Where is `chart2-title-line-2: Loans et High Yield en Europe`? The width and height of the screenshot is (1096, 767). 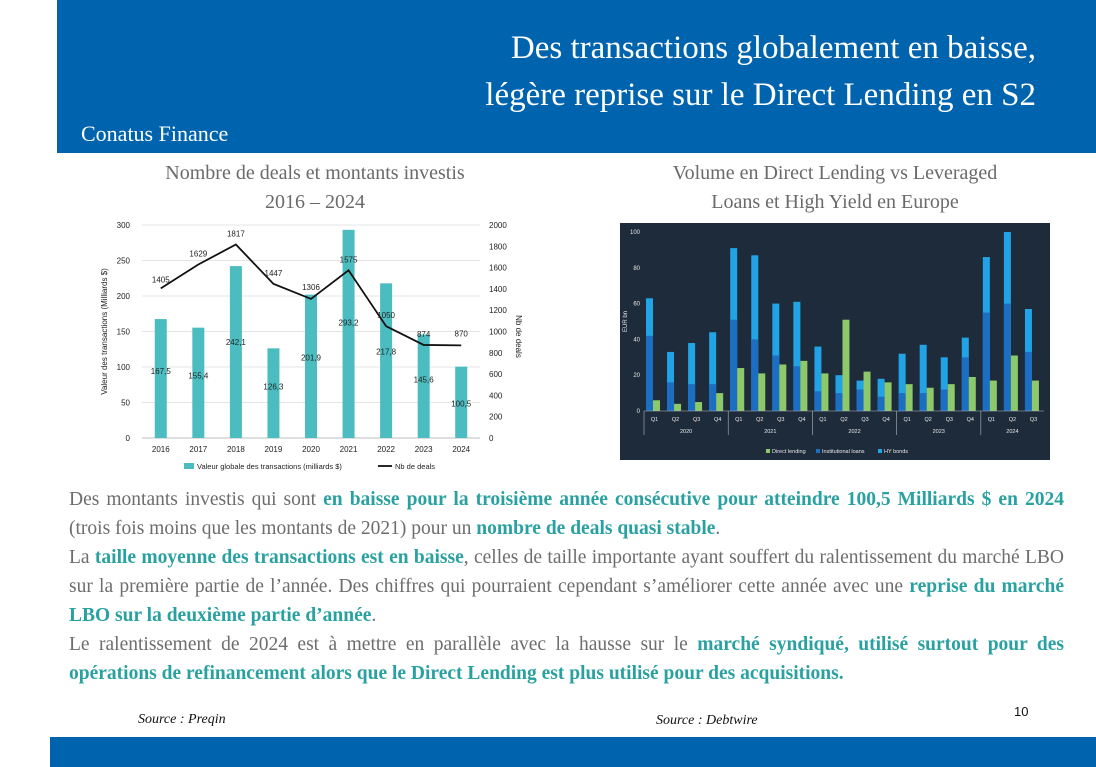 chart2-title-line-2: Loans et High Yield en Europe is located at coordinates (835, 202).